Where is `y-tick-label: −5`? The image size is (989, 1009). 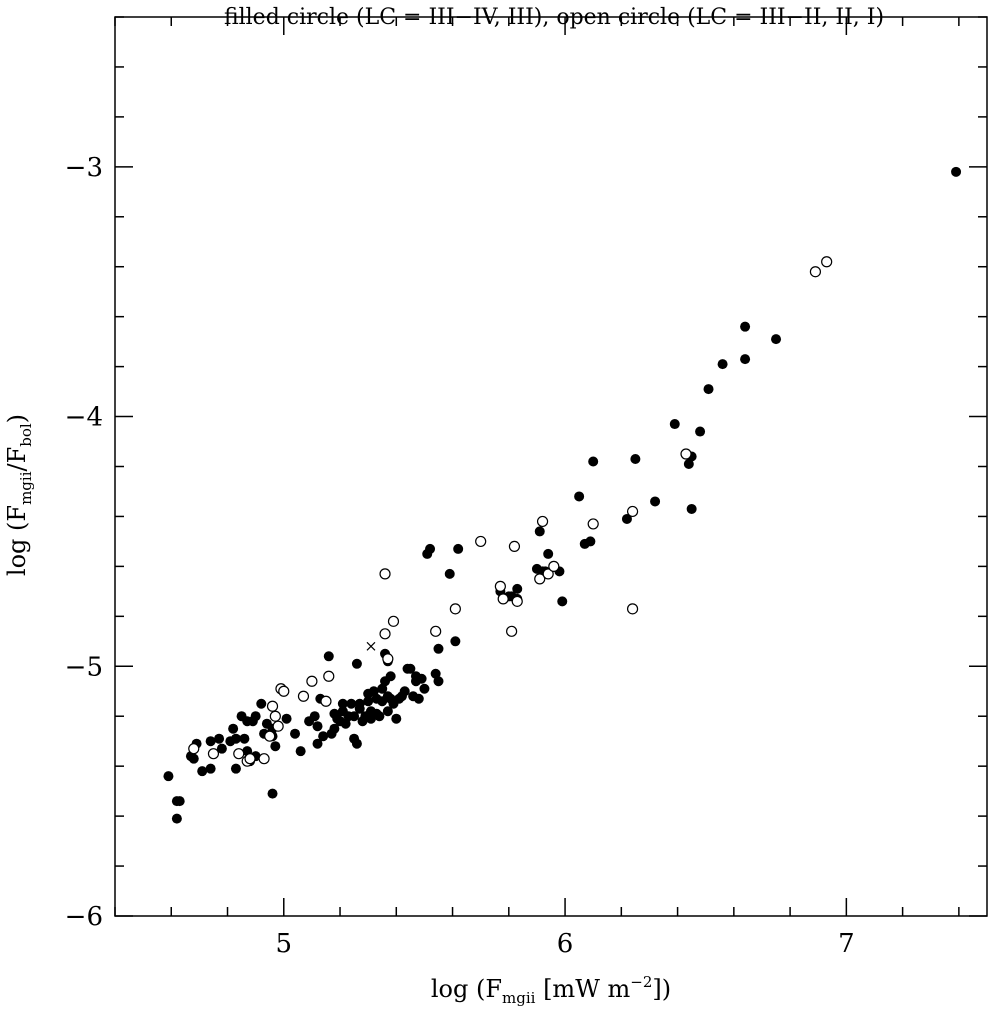
y-tick-label: −5 is located at coordinates (84, 667).